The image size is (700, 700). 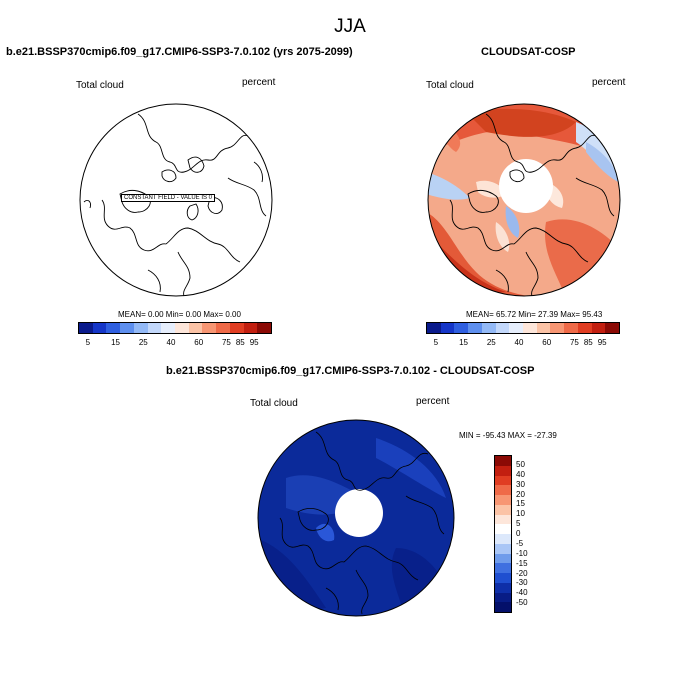 I want to click on diff-polar-map, so click(x=356, y=518).